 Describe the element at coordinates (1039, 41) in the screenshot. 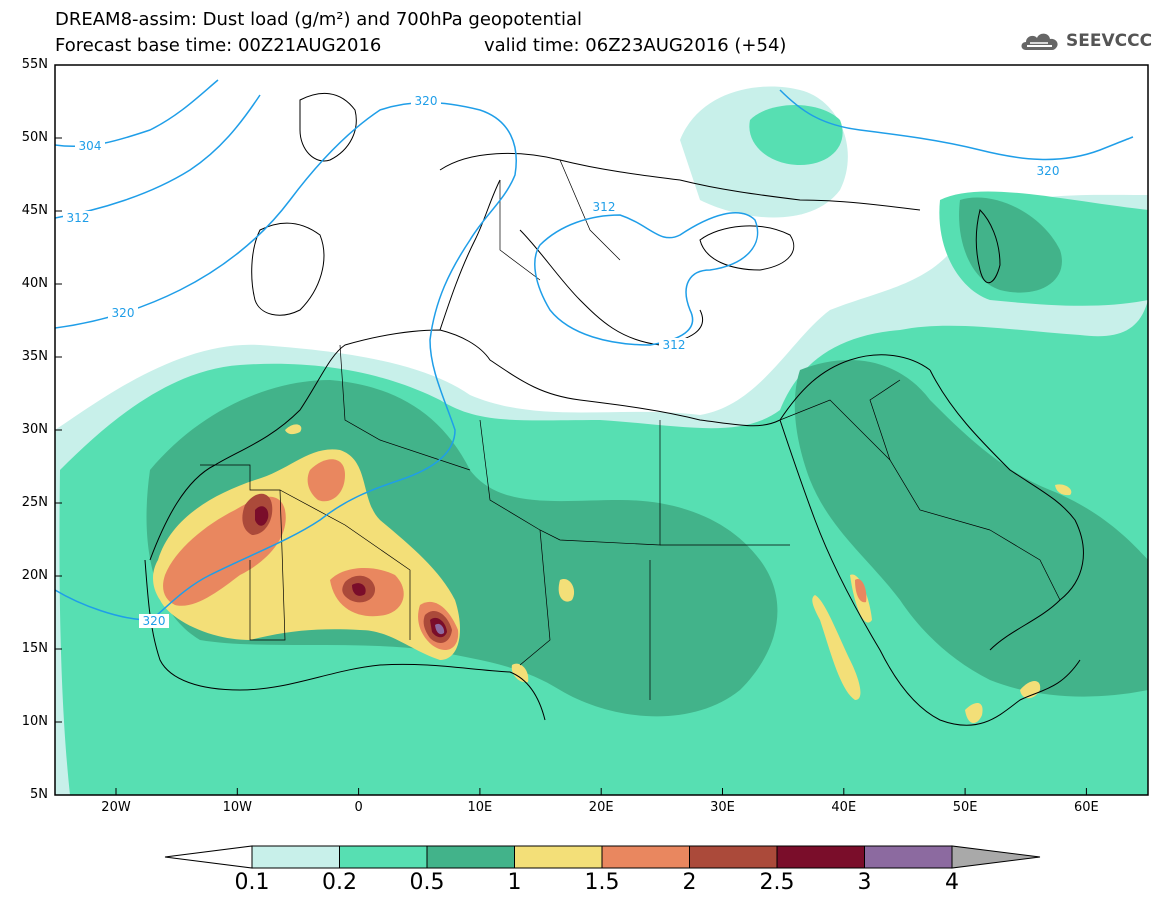

I see `cloud-icon` at that location.